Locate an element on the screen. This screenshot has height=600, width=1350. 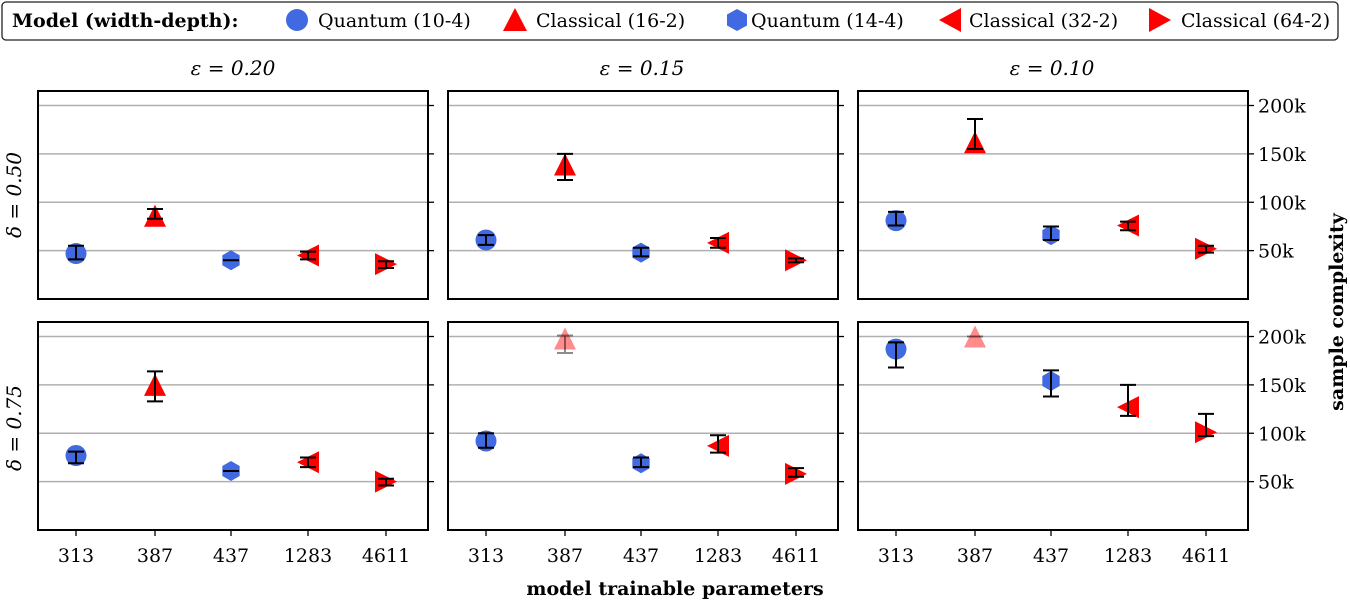
x-axis-label: model trainable parameters is located at coordinates (674, 589).